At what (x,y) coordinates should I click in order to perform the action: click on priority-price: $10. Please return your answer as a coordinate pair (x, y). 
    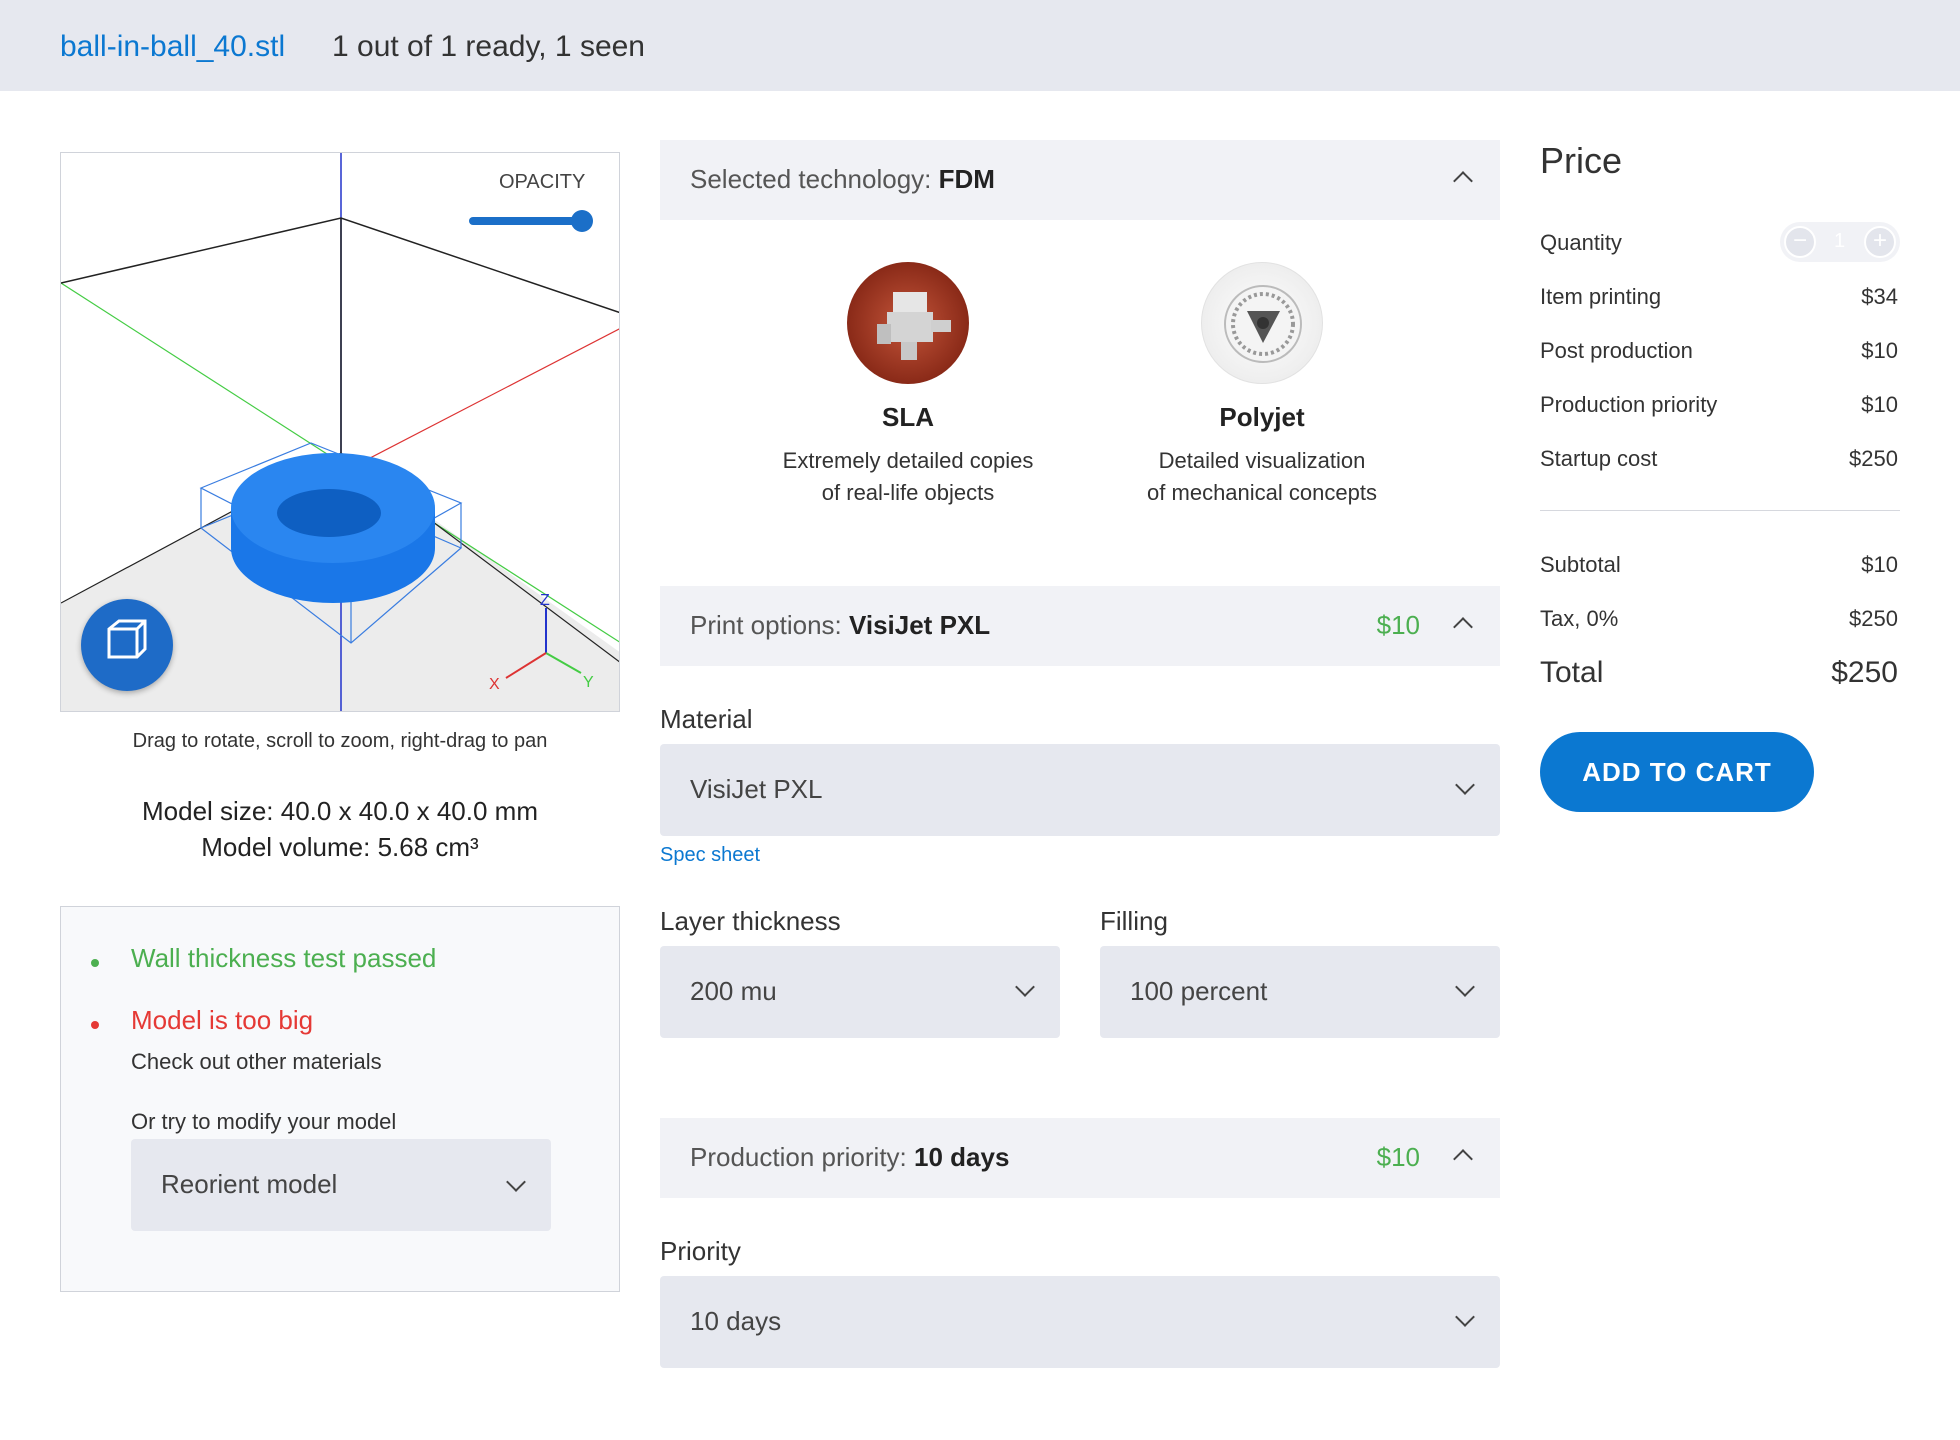
    Looking at the image, I should click on (1398, 1157).